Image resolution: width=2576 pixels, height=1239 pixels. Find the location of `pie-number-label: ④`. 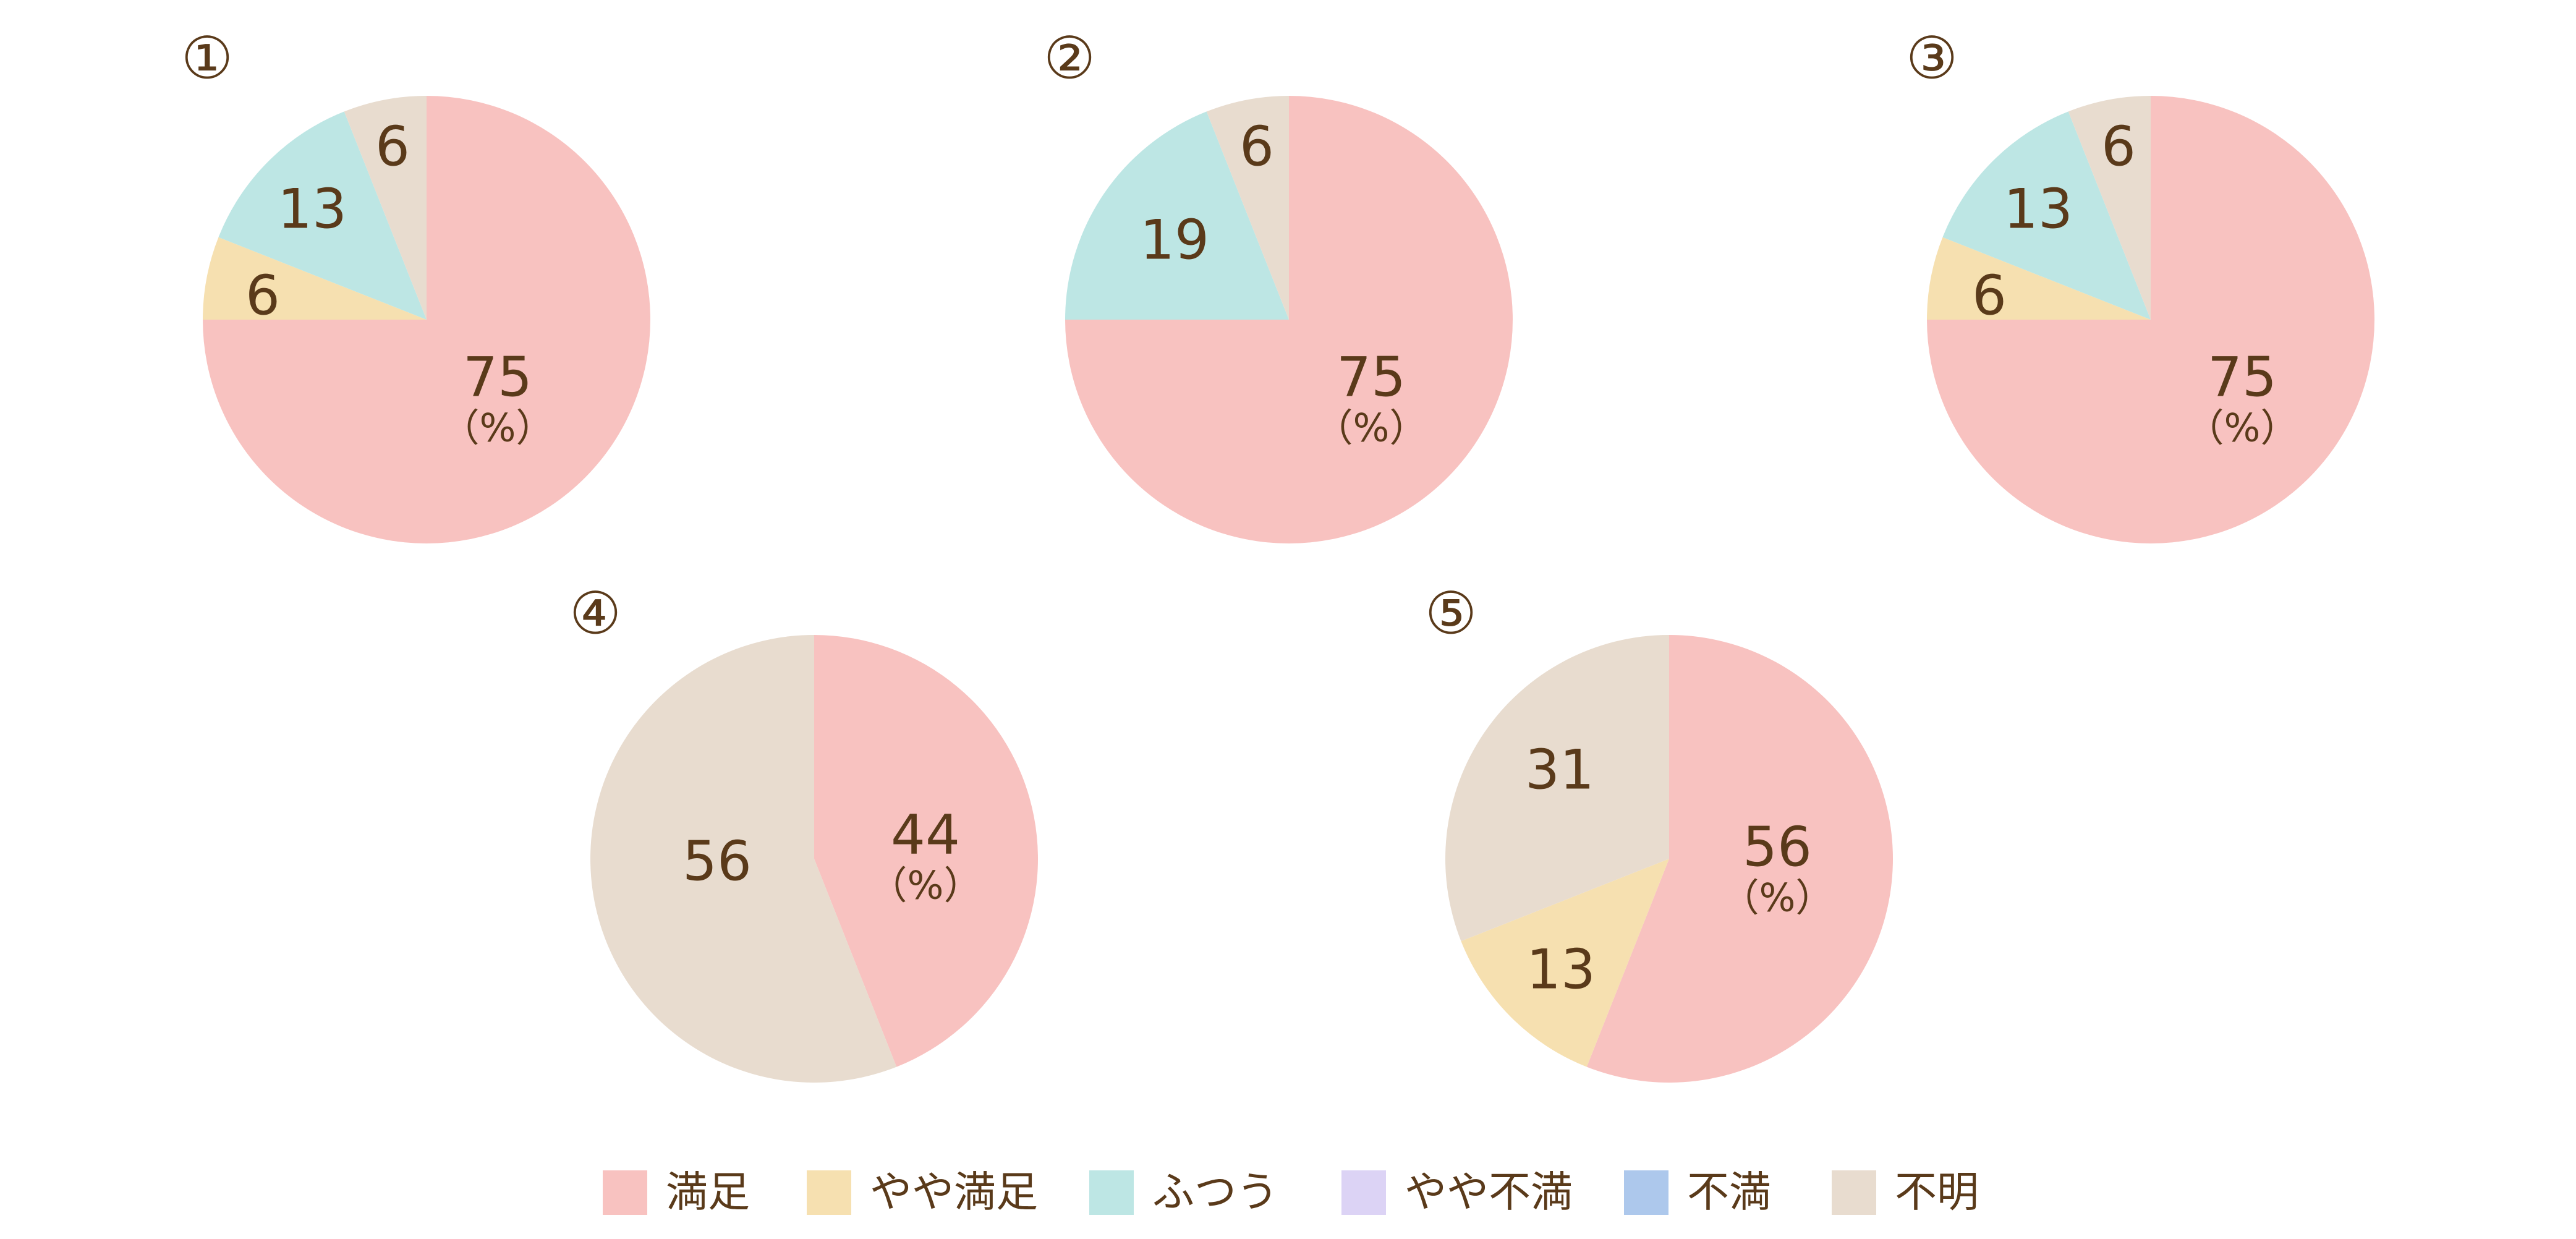

pie-number-label: ④ is located at coordinates (595, 614).